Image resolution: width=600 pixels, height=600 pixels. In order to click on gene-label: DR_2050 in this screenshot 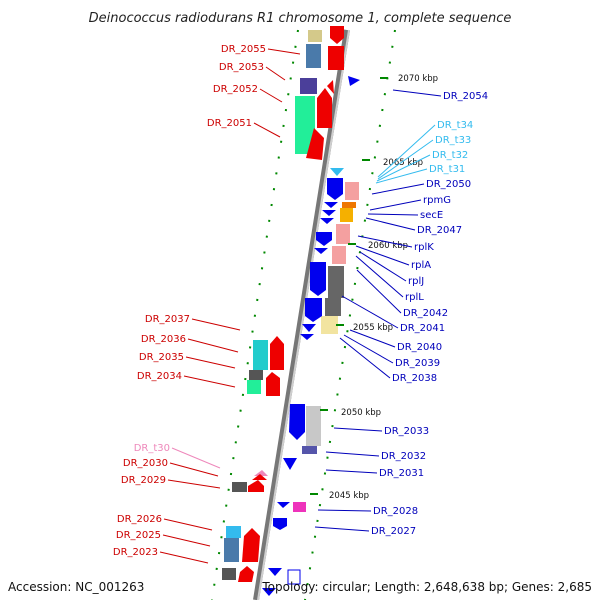, I will do `click(448, 184)`.